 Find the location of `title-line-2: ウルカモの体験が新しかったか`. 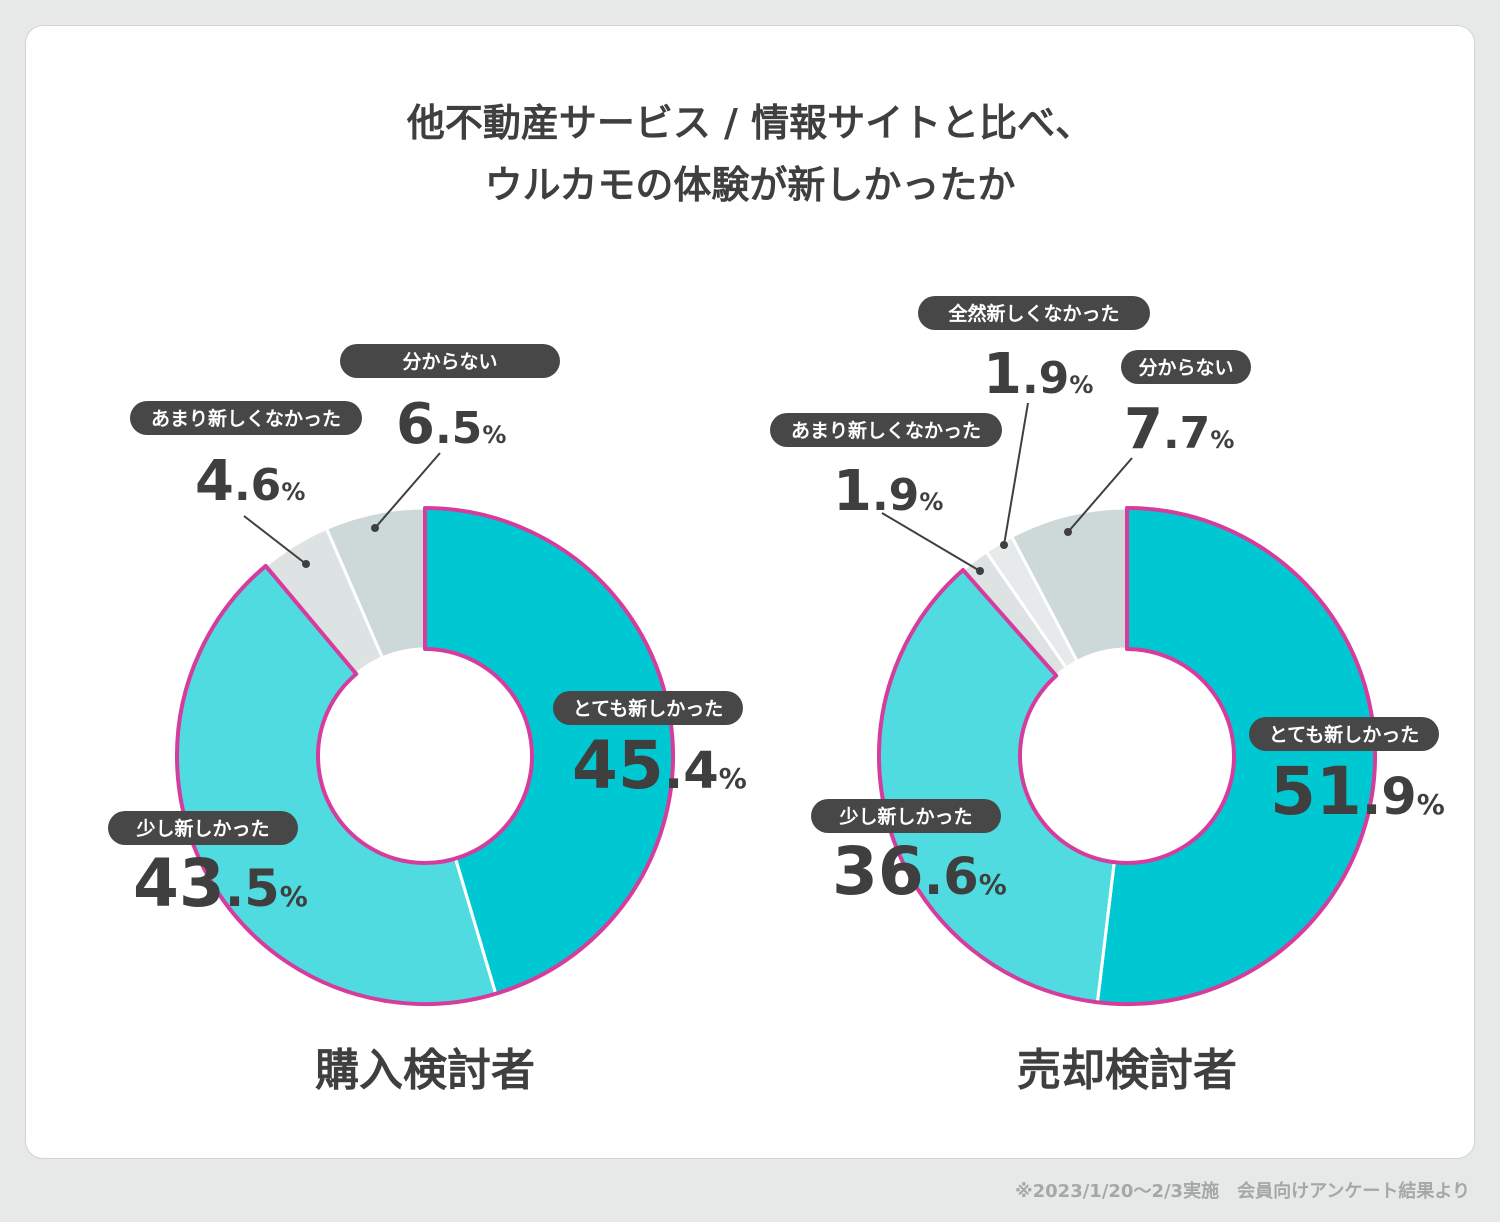

title-line-2: ウルカモの体験が新しかったか is located at coordinates (750, 185).